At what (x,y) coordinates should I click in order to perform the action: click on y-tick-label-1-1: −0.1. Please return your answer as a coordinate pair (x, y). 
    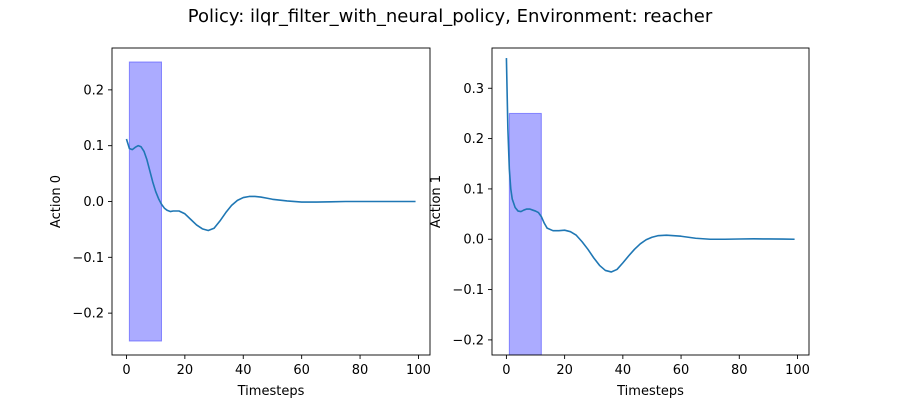
    Looking at the image, I should click on (468, 290).